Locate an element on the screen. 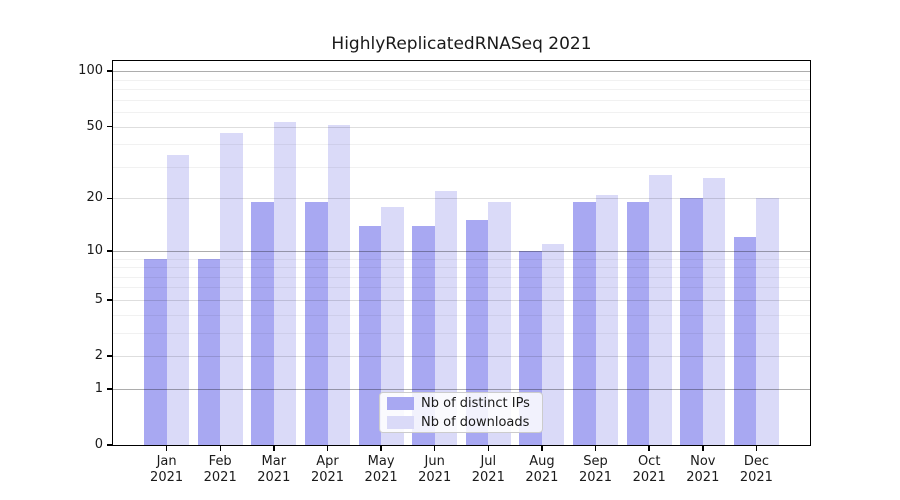  x-tick-mark-feb-2021 is located at coordinates (220, 448).